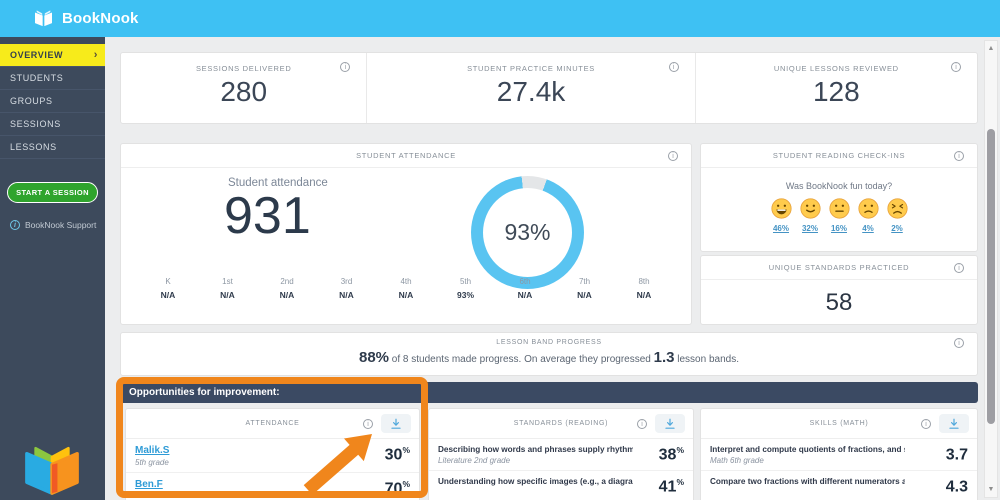  I want to click on chevron-right-icon: ›, so click(95, 55).